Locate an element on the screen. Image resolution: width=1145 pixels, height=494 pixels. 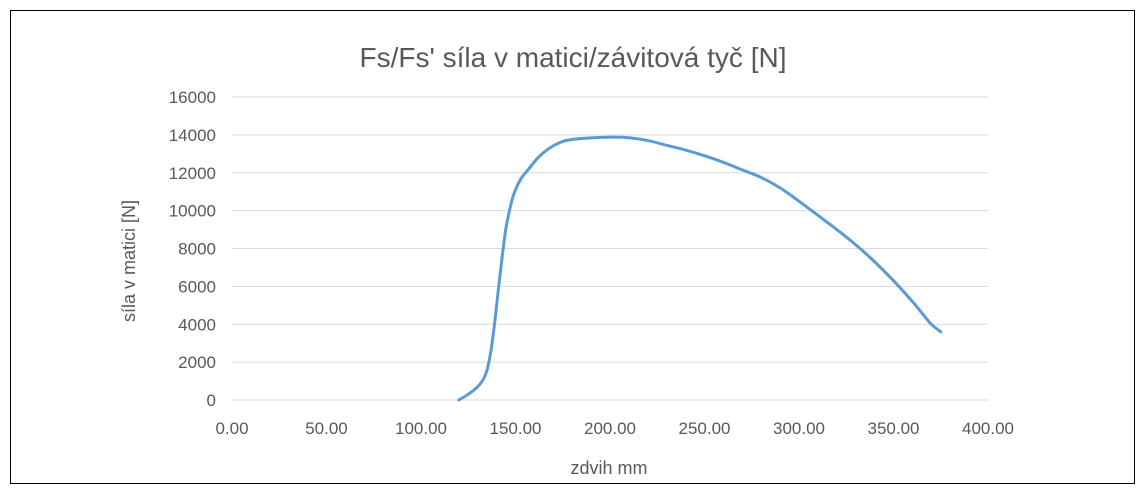
y-tick-label: 12000 is located at coordinates (192, 173).